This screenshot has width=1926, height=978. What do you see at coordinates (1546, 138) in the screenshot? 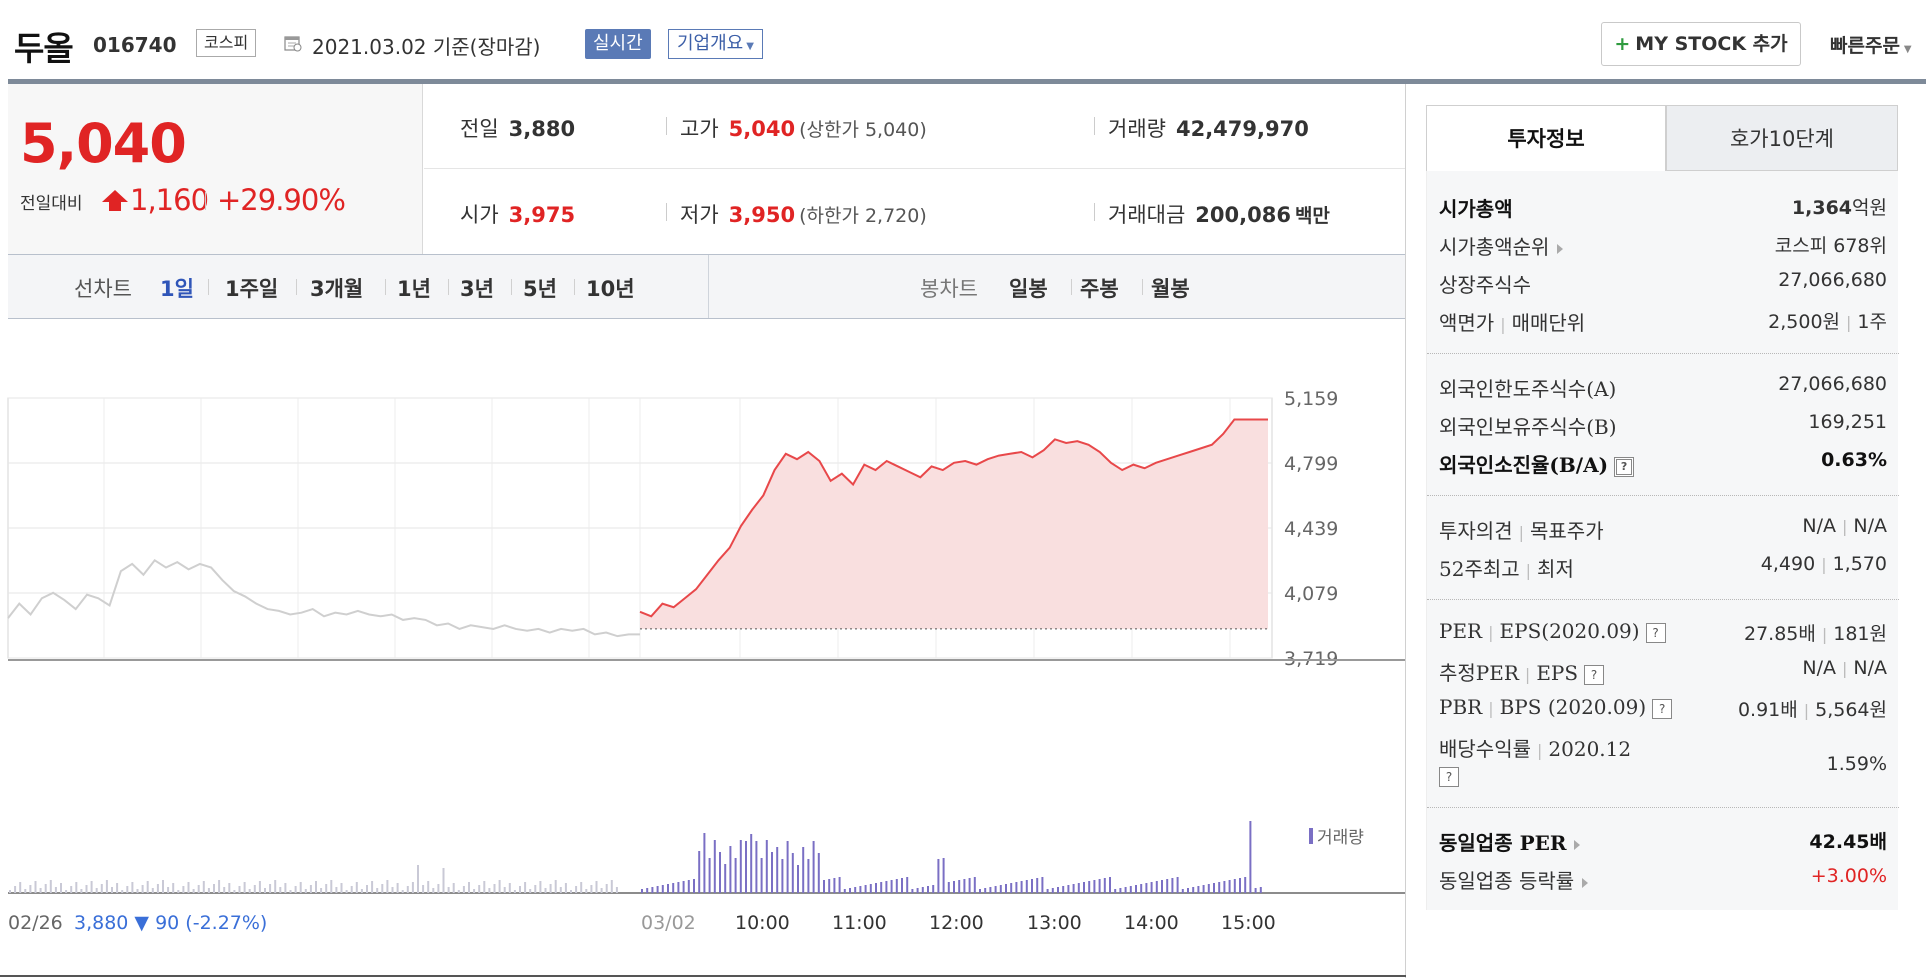
I see `tab-invest-info: 투자정보` at bounding box center [1546, 138].